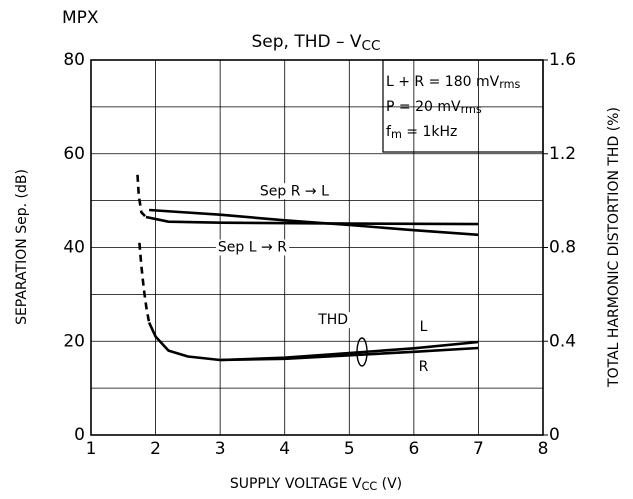 The image size is (633, 499). What do you see at coordinates (554, 435) in the screenshot?
I see `y2-tick-label: 0` at bounding box center [554, 435].